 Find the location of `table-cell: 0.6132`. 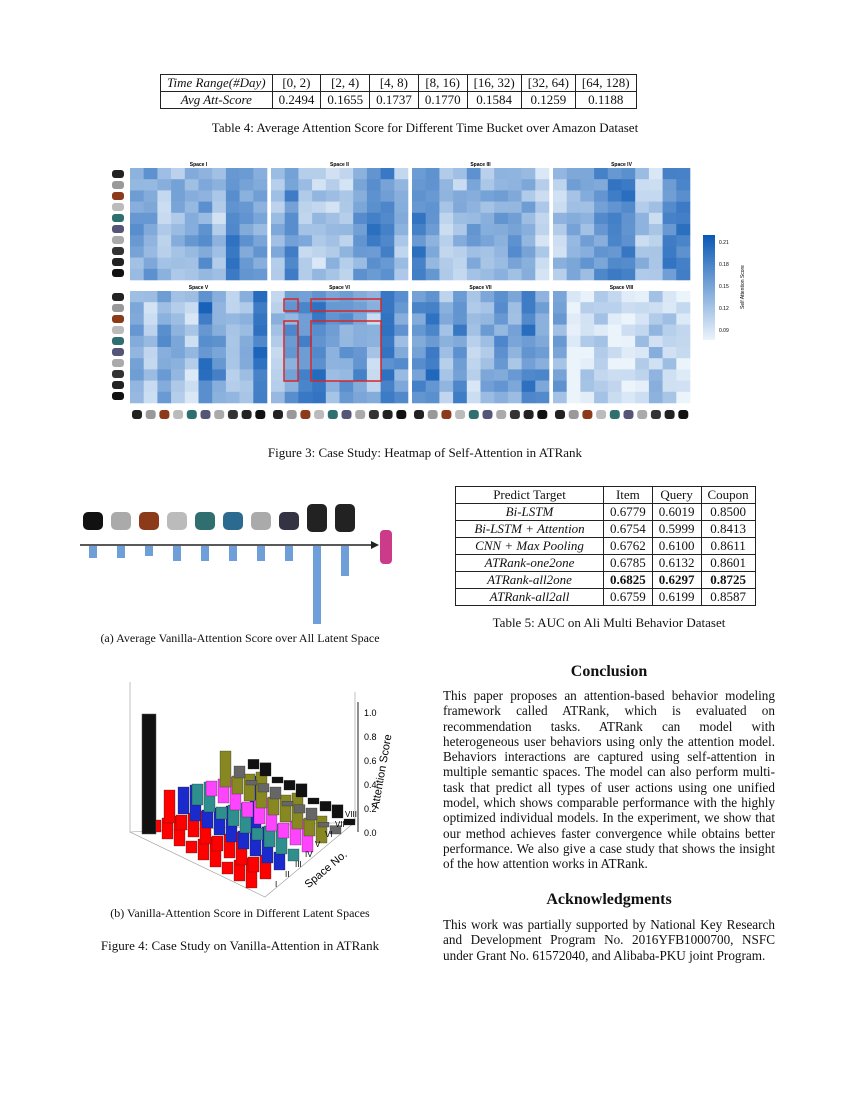

table-cell: 0.6132 is located at coordinates (676, 563).